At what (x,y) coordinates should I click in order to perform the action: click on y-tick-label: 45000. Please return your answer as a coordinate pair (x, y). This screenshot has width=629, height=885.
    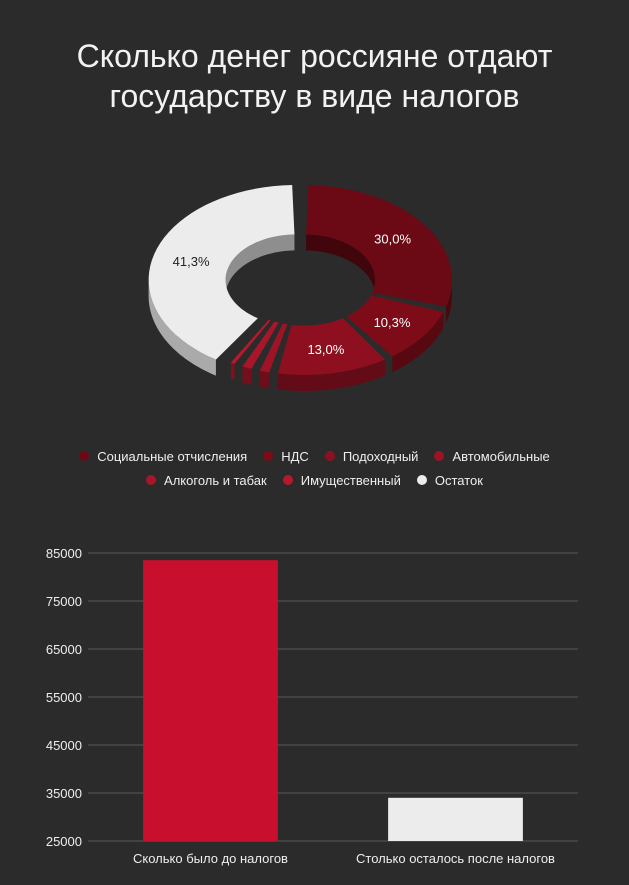
    Looking at the image, I should click on (64, 745).